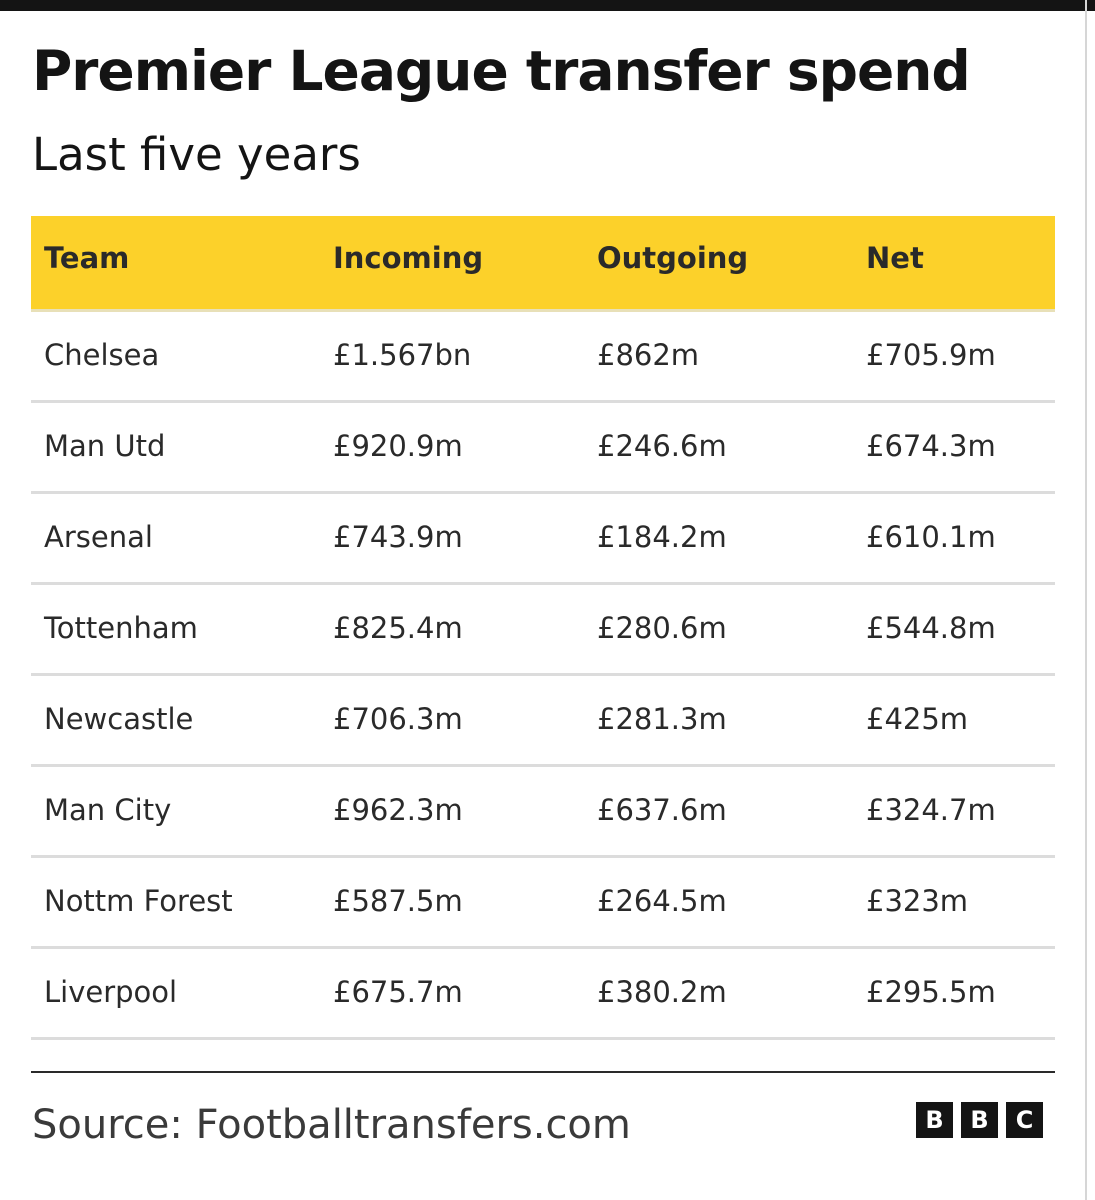 The height and width of the screenshot is (1200, 1095). I want to click on table-row: Man City £962.3m £637.6m £324.7m, so click(543, 812).